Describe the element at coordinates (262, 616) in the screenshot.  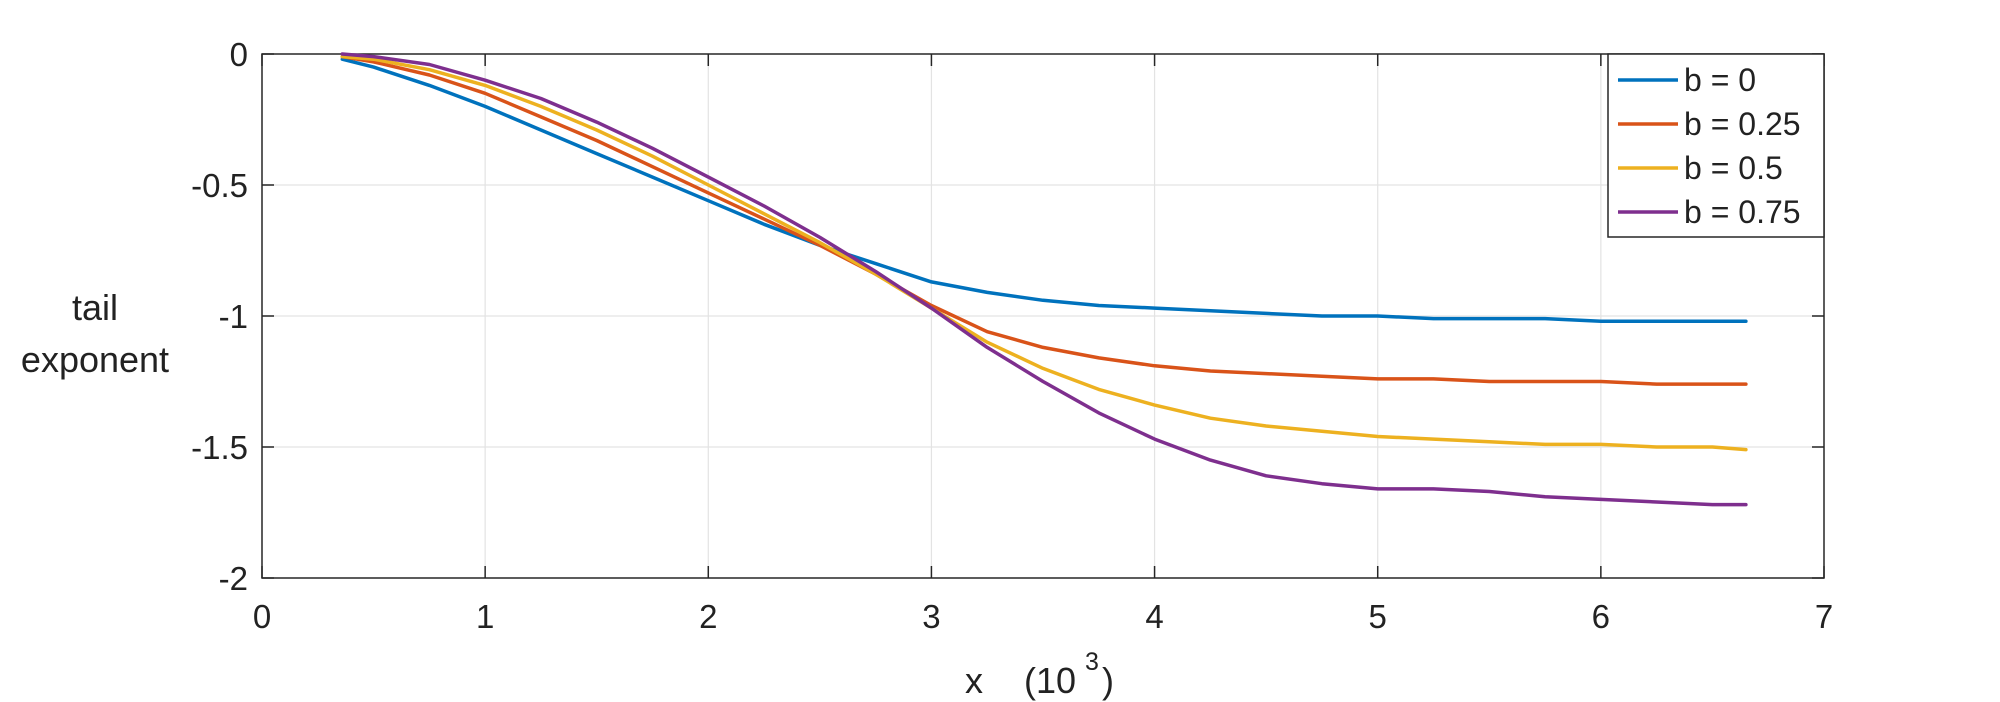
I see `x-tick-label: 0` at that location.